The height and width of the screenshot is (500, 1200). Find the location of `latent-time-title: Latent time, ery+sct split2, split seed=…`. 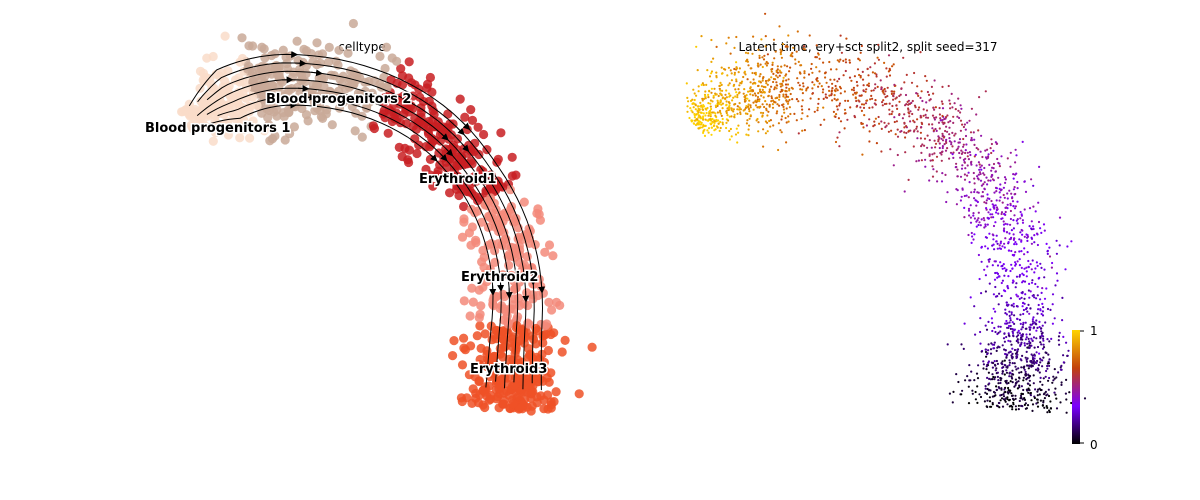

latent-time-title: Latent time, ery+sct split2, split seed=… is located at coordinates (868, 47).